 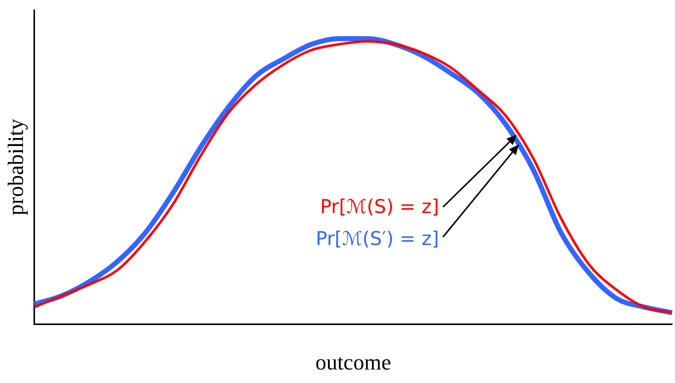 I want to click on text: Pr[ℳ(S′) = z], so click(x=377, y=239).